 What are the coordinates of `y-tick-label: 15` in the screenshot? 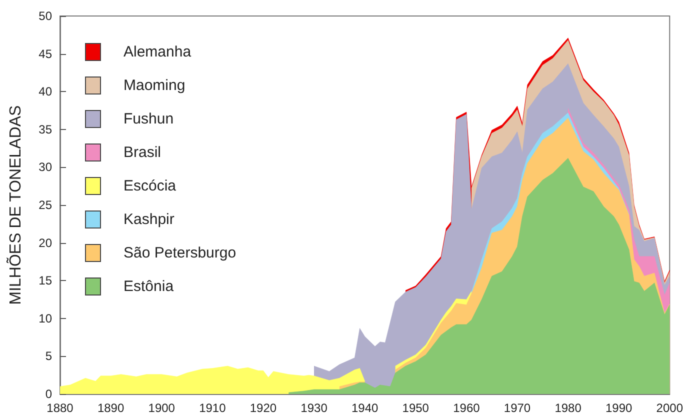 It's located at (45, 281).